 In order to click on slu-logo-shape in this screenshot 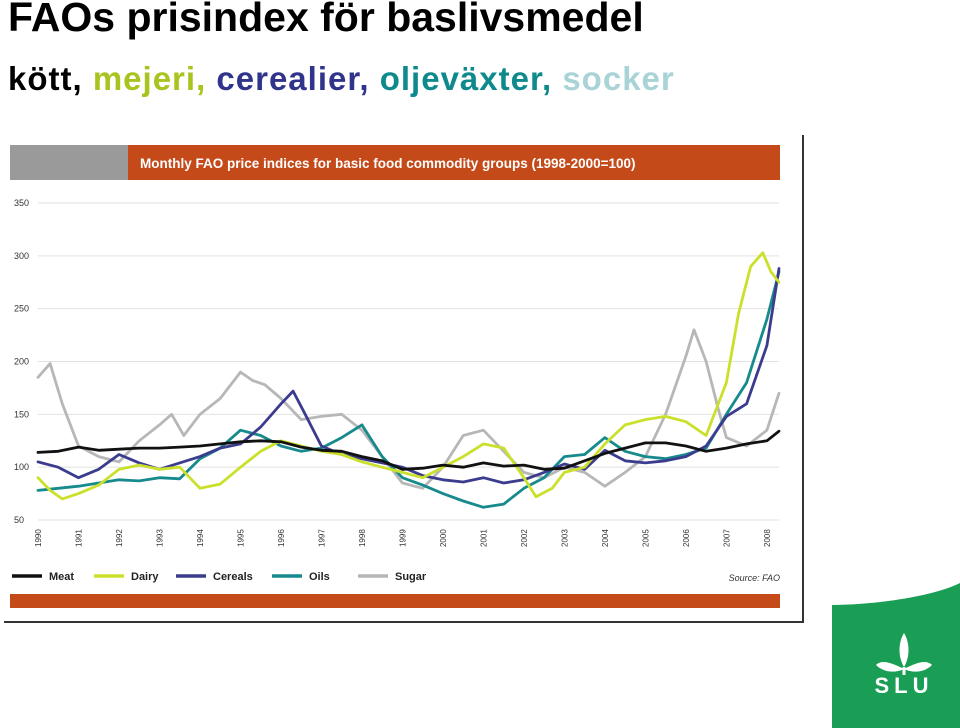, I will do `click(896, 655)`.